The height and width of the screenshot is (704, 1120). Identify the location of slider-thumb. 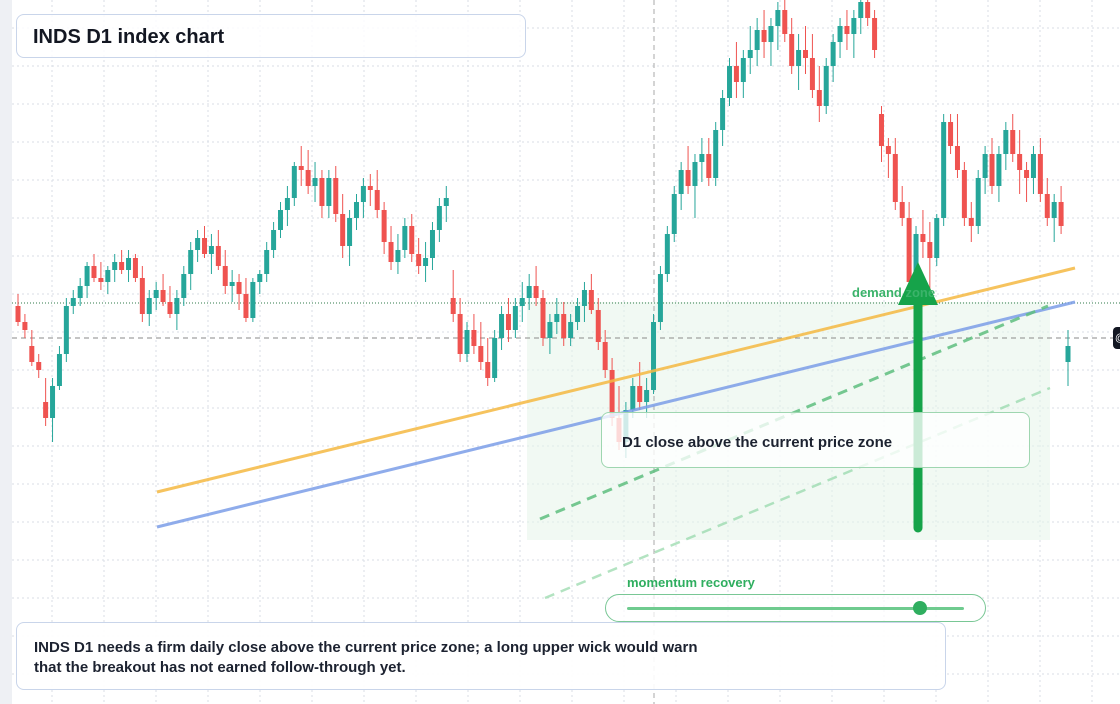
(920, 608).